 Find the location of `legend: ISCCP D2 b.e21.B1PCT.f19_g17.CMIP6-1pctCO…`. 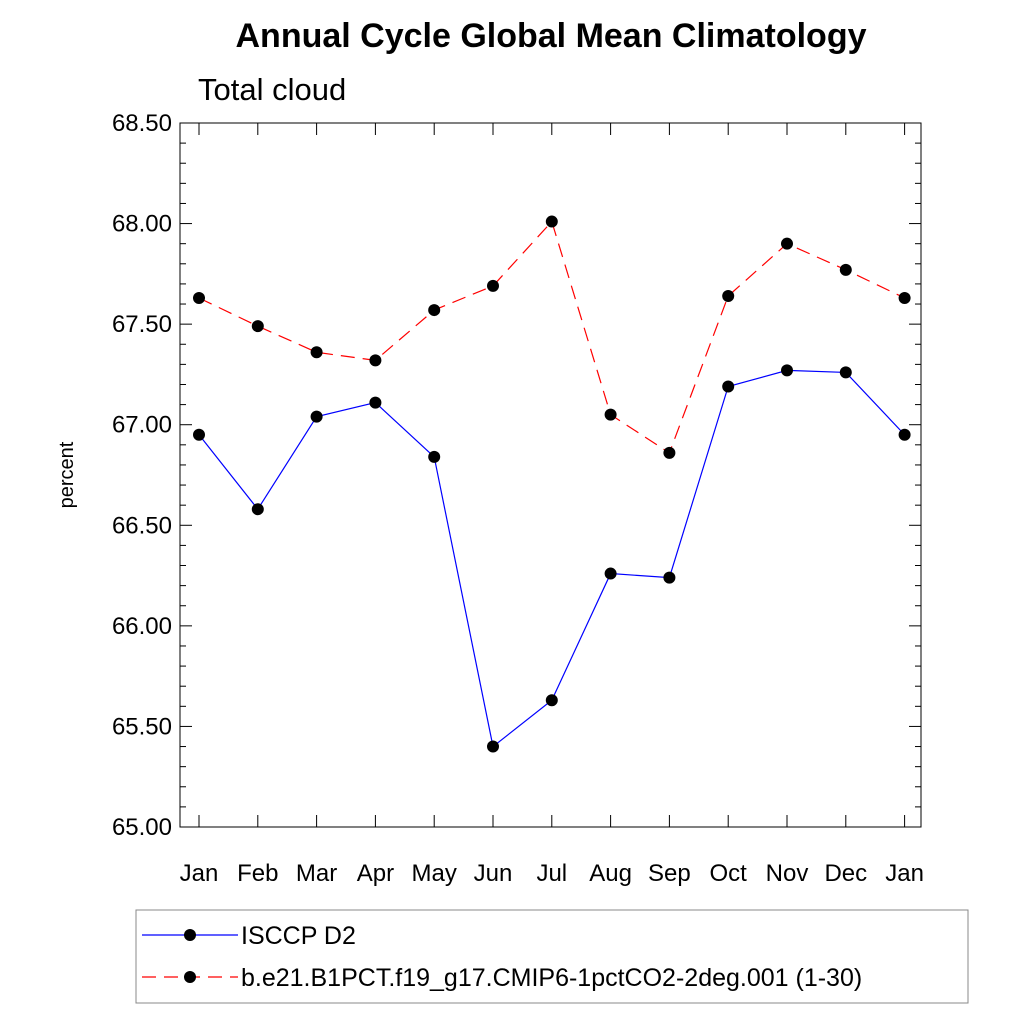

legend: ISCCP D2 b.e21.B1PCT.f19_g17.CMIP6-1pctCO… is located at coordinates (502, 957).